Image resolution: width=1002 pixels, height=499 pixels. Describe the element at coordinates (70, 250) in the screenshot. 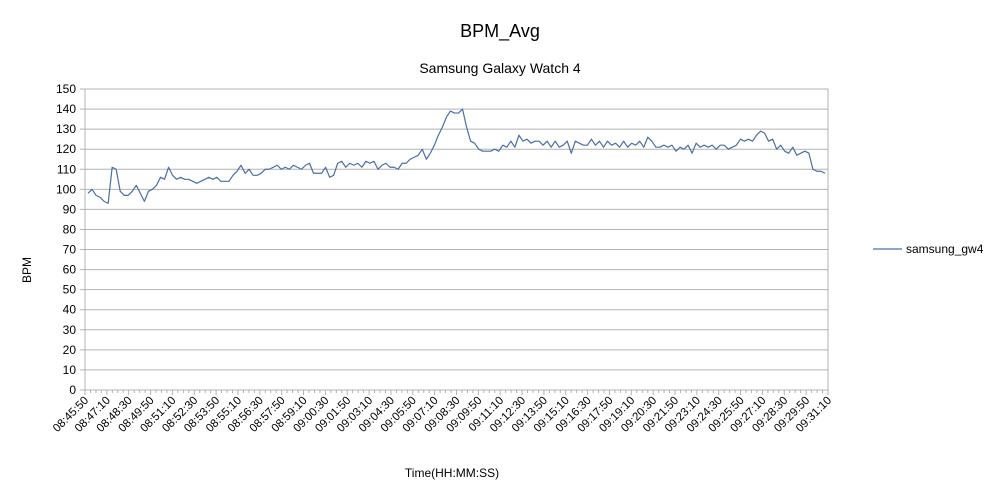

I see `y-tick-label-70: 70` at that location.